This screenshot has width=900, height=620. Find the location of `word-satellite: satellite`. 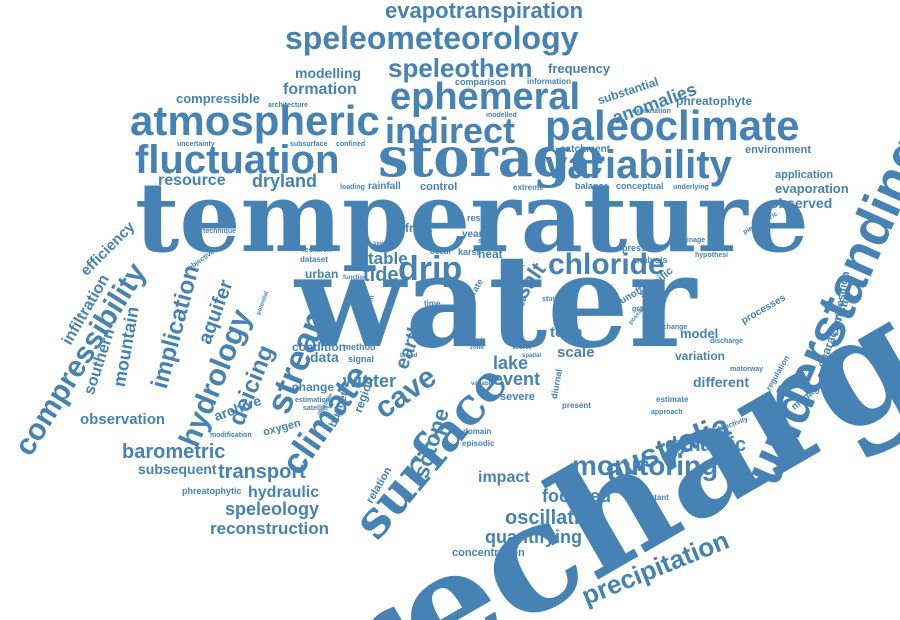

word-satellite: satellite is located at coordinates (316, 408).